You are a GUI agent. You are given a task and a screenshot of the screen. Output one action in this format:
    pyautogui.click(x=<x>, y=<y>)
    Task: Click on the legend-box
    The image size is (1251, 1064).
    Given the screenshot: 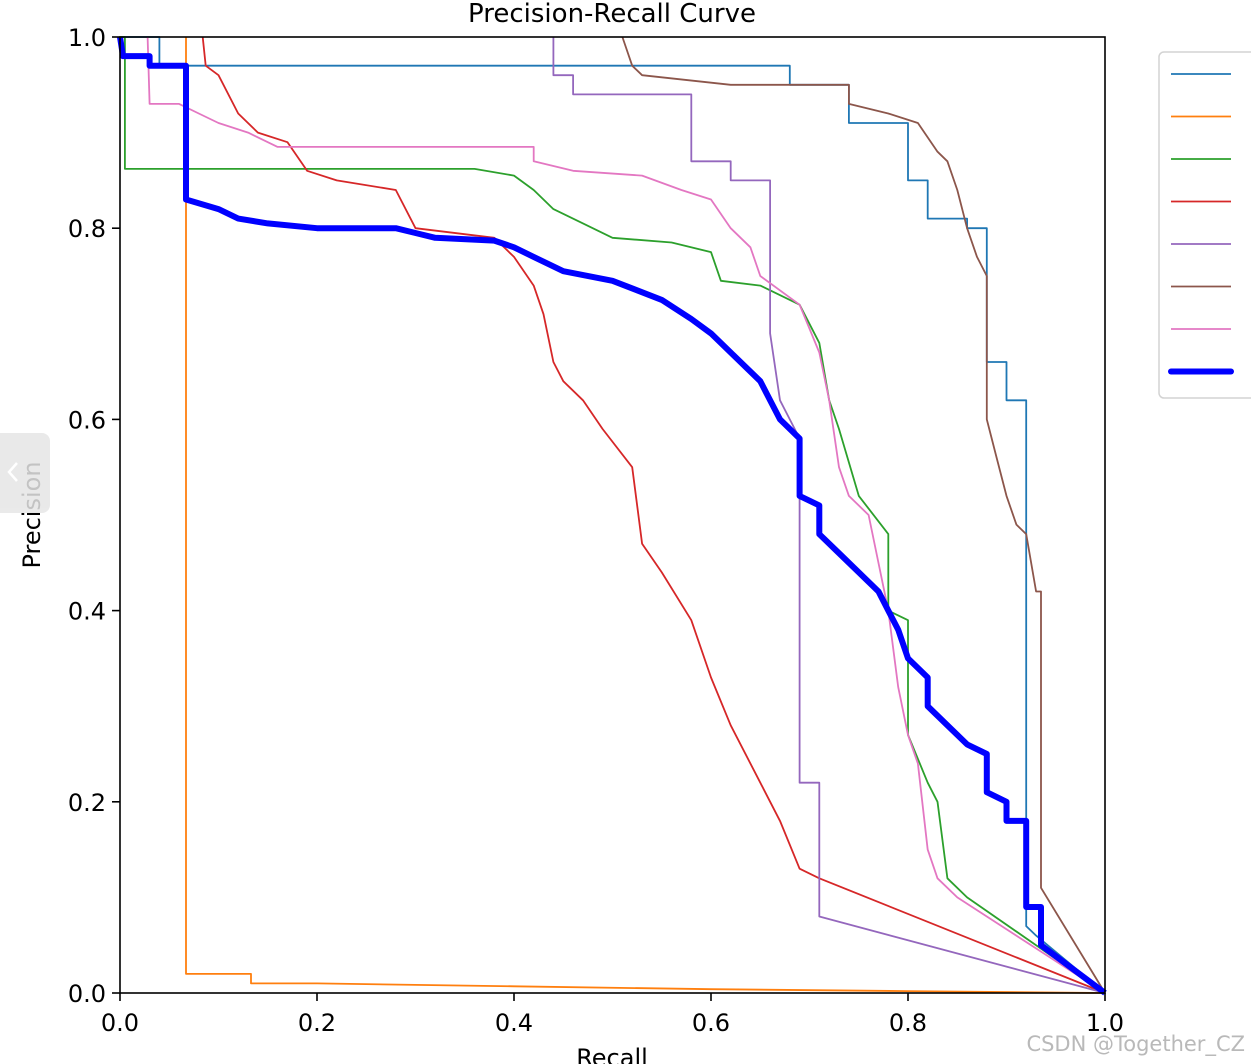 What is the action you would take?
    pyautogui.click(x=1204, y=225)
    